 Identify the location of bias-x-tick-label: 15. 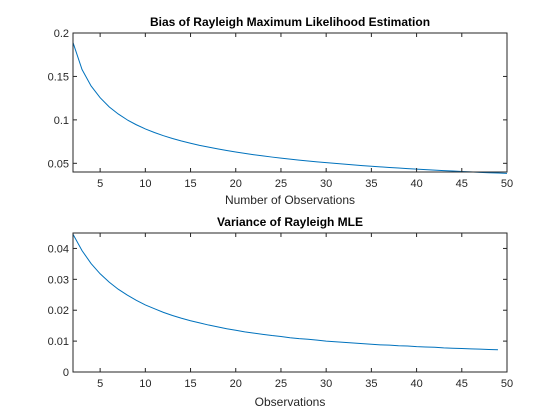
(190, 184).